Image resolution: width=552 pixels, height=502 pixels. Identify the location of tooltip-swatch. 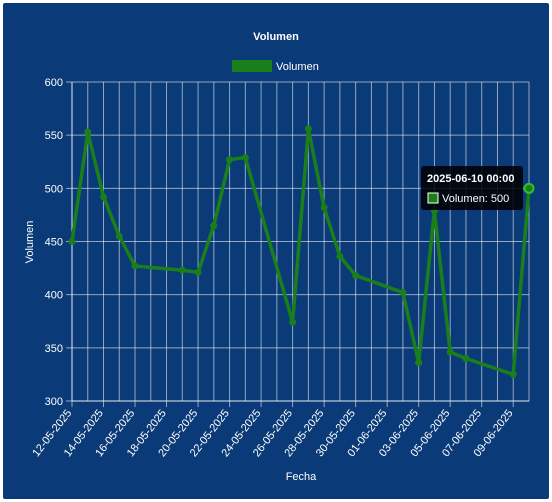
(433, 198).